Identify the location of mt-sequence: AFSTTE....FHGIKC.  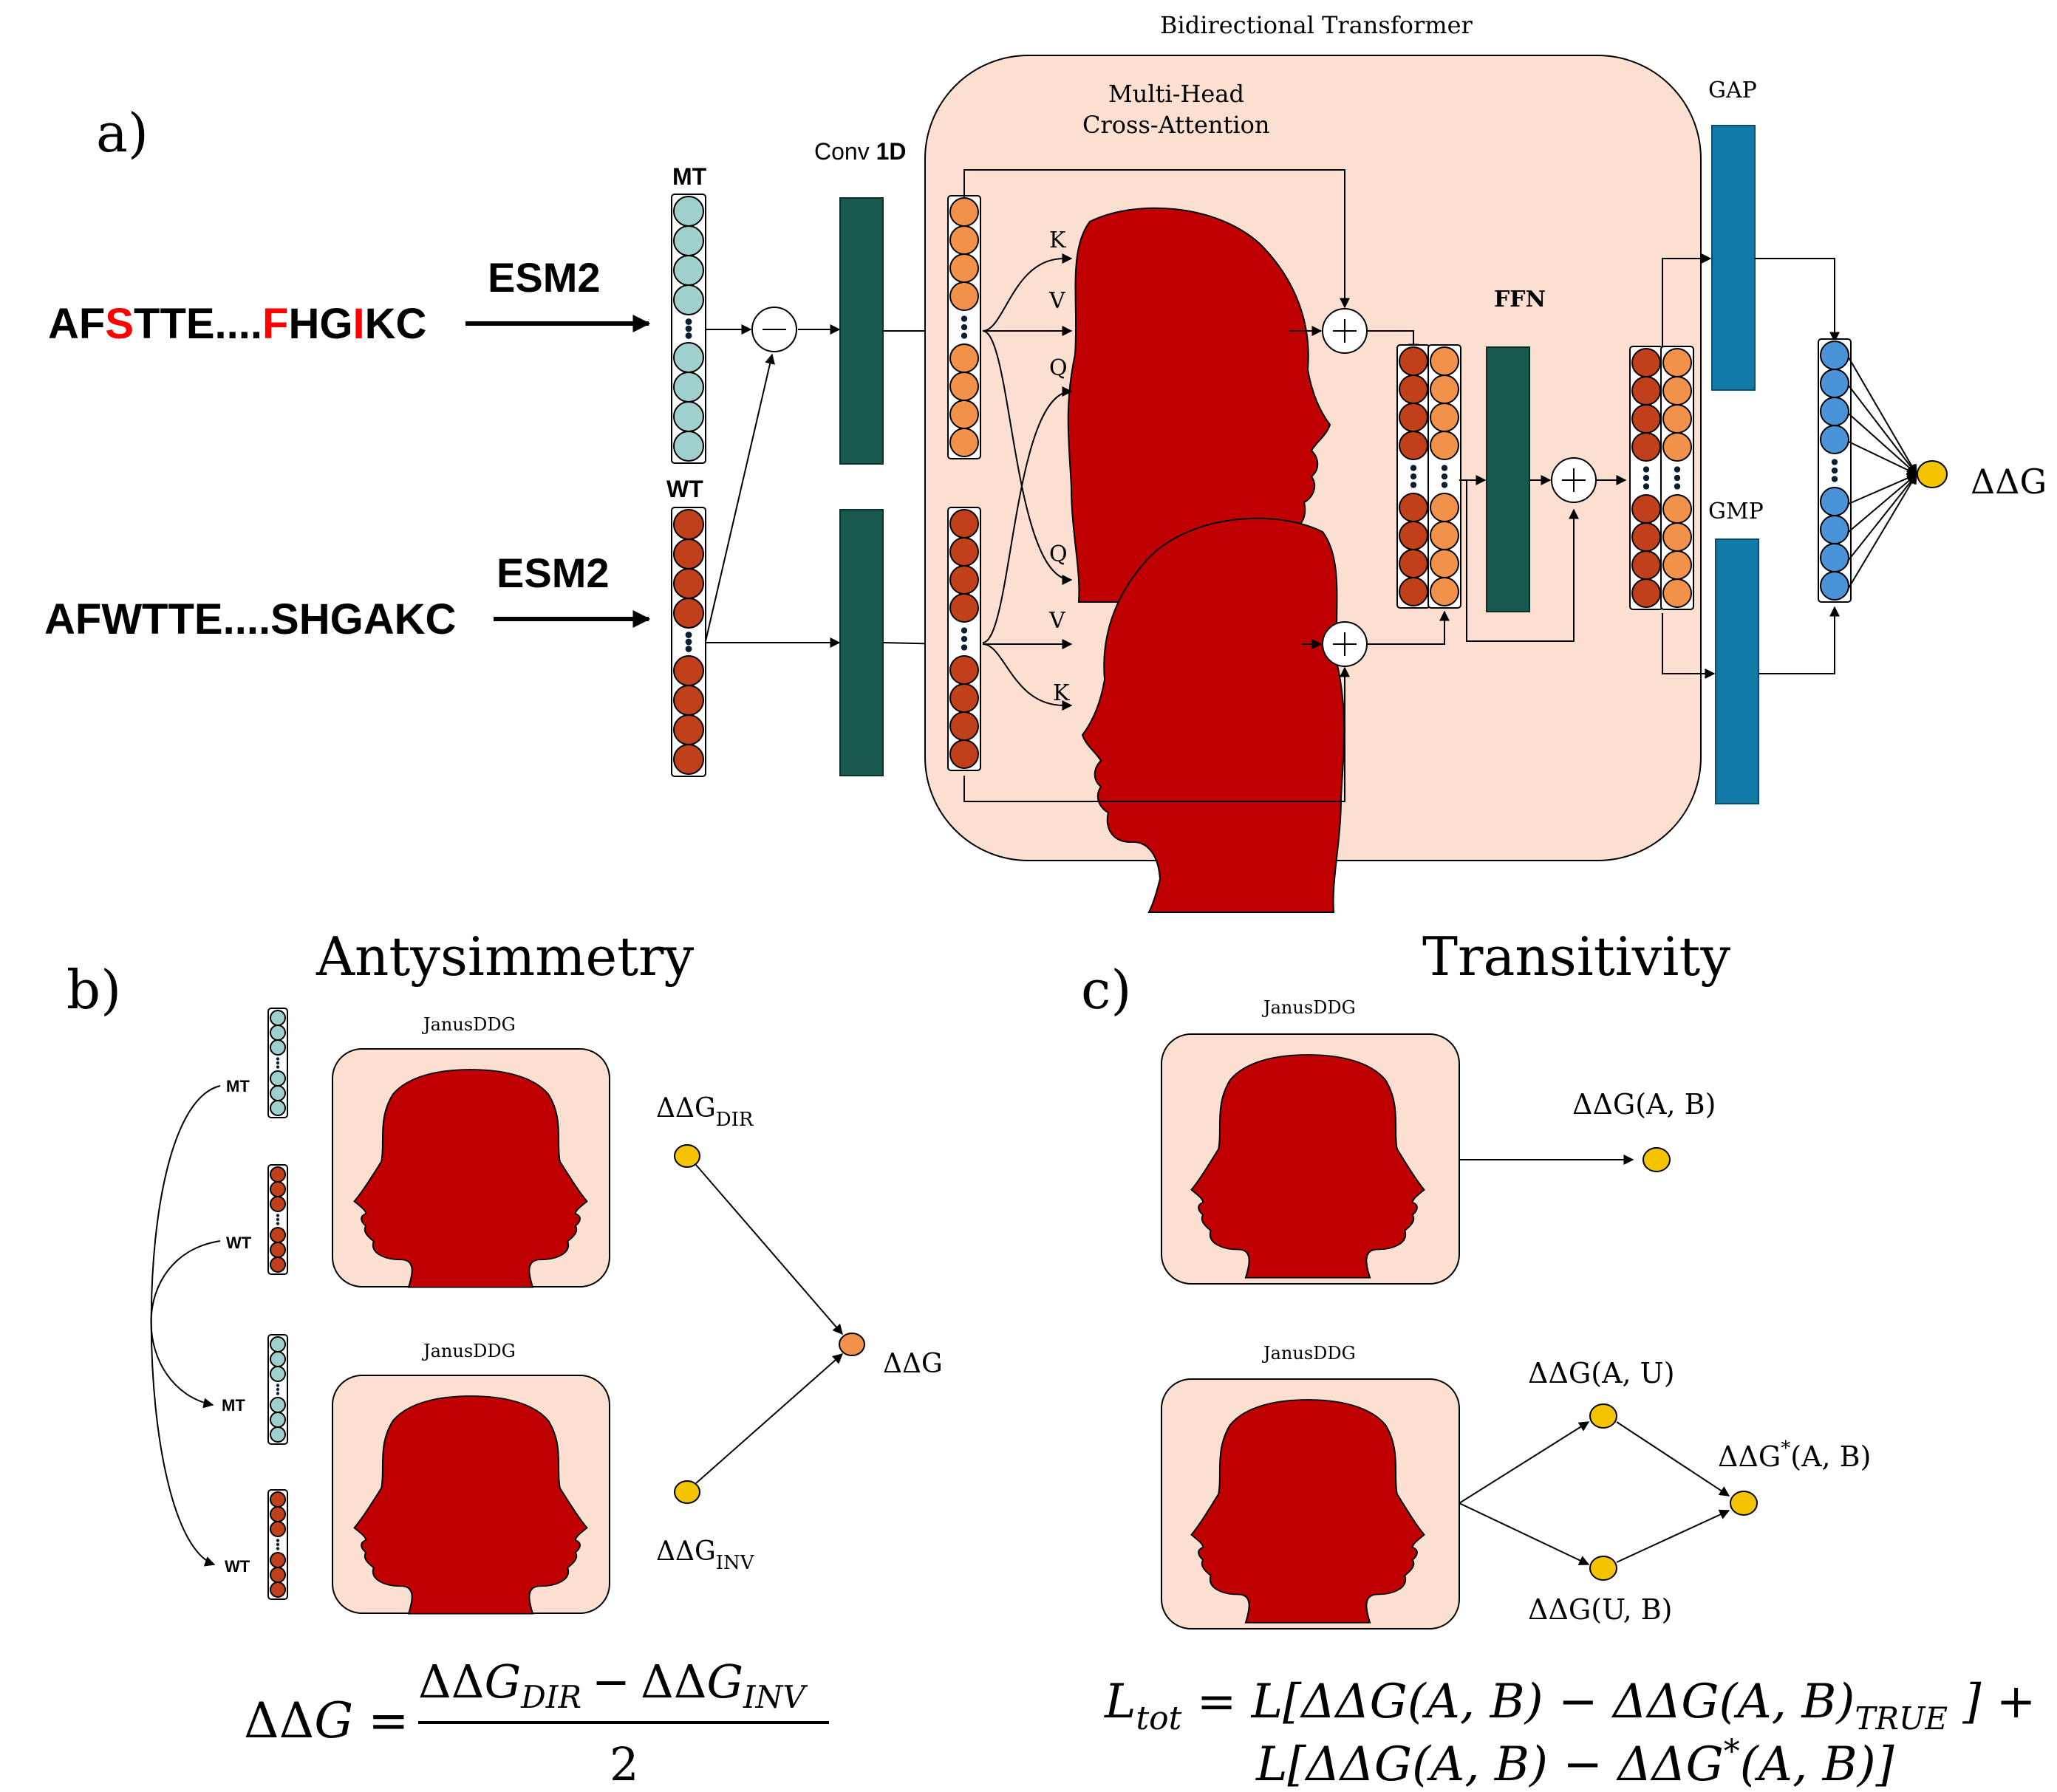
(237, 324).